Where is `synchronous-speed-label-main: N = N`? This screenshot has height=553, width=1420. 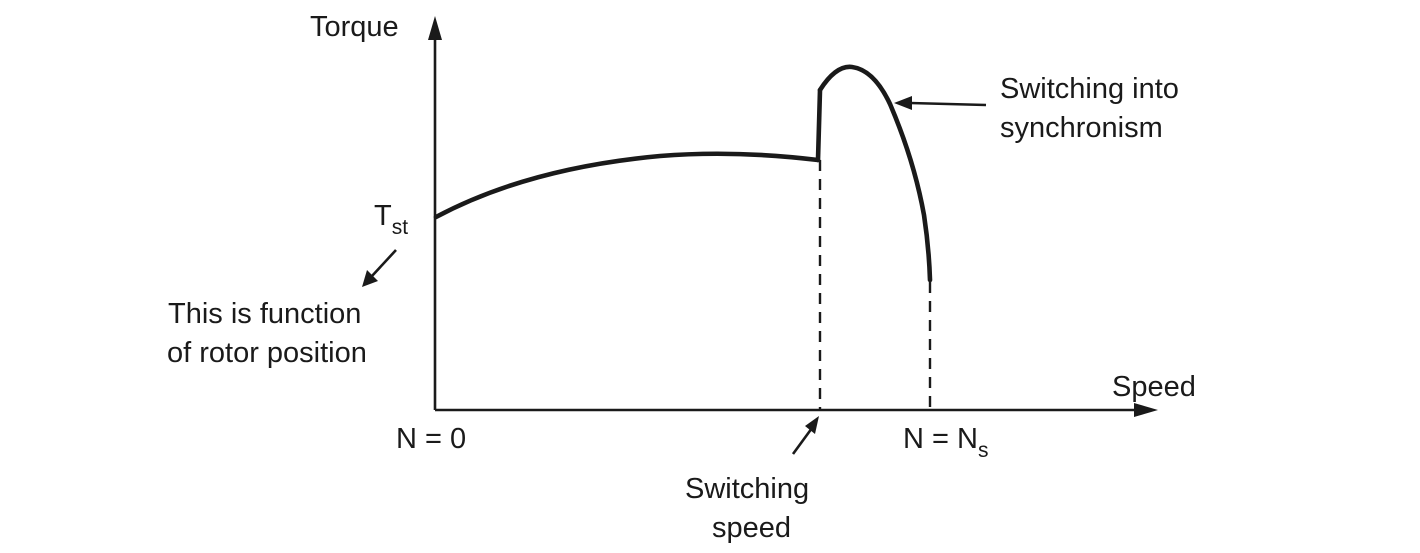 synchronous-speed-label-main: N = N is located at coordinates (940, 439).